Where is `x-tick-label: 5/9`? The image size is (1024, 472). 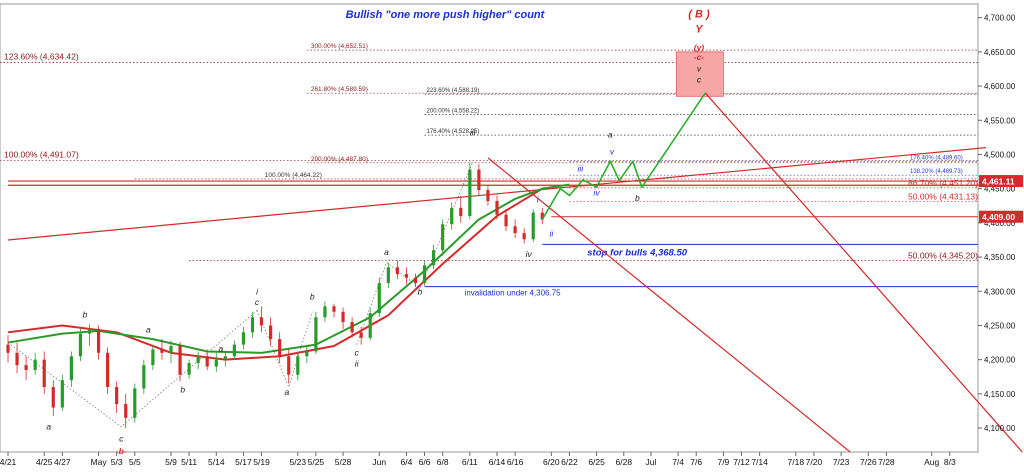 x-tick-label: 5/9 is located at coordinates (171, 462).